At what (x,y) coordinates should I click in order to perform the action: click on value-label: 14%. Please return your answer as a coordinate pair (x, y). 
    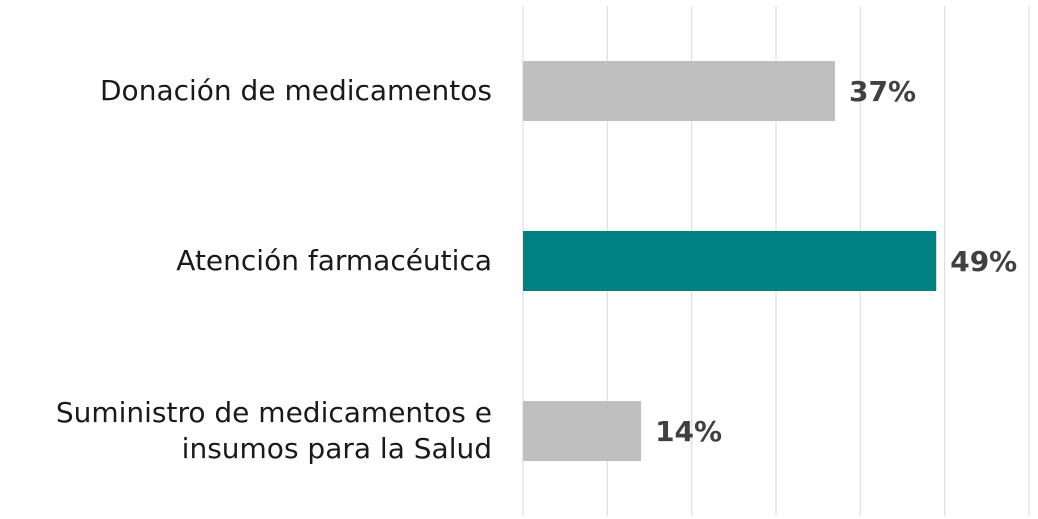
    Looking at the image, I should click on (688, 431).